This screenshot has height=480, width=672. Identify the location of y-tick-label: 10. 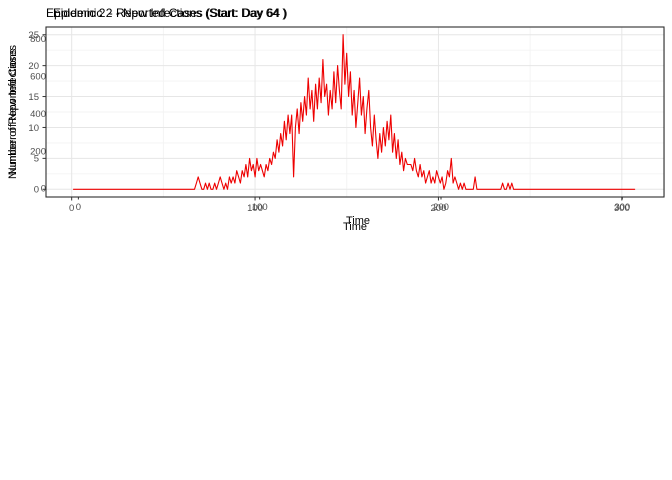
(33, 128).